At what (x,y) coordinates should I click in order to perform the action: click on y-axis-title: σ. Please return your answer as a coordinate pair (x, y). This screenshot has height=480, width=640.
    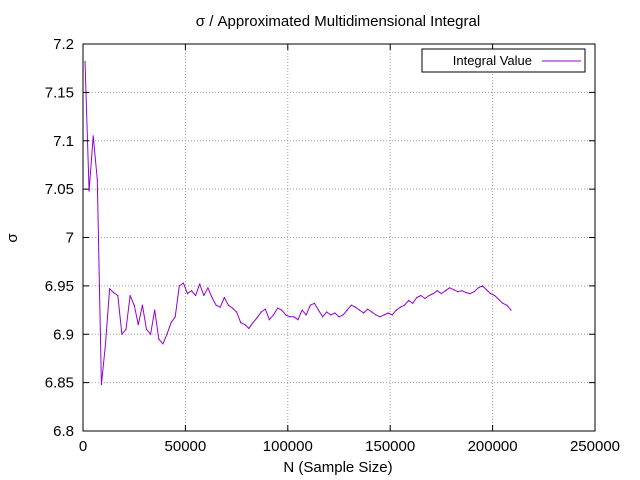
    Looking at the image, I should click on (12, 238).